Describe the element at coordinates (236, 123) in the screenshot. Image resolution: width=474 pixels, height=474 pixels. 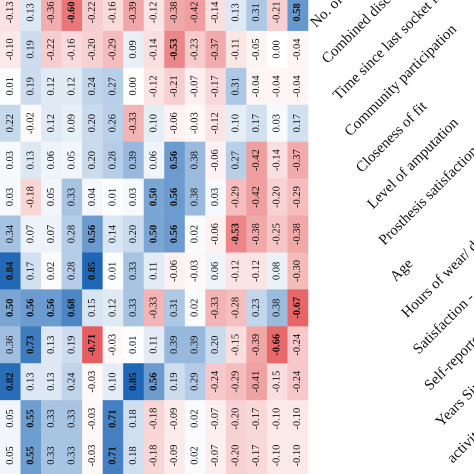
I see `heatmap-cell-value: 0.10` at that location.